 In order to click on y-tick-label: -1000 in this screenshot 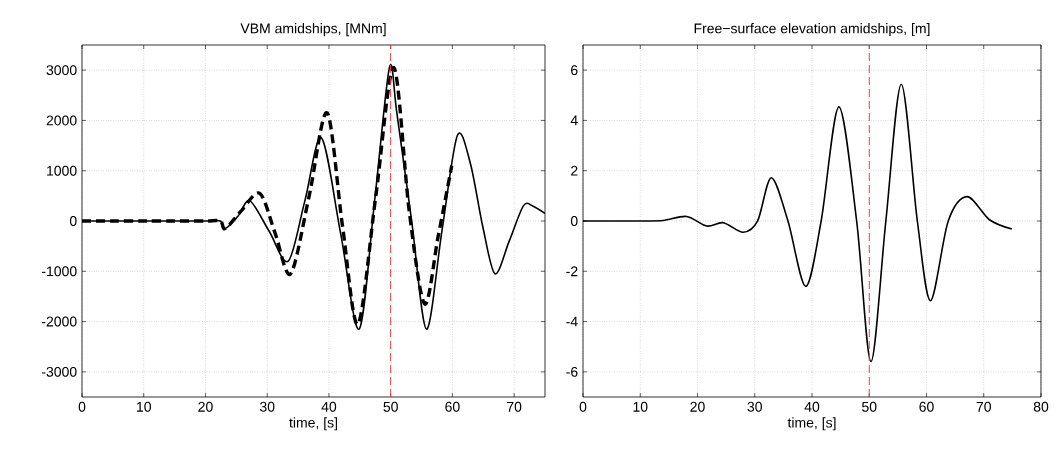, I will do `click(59, 271)`.